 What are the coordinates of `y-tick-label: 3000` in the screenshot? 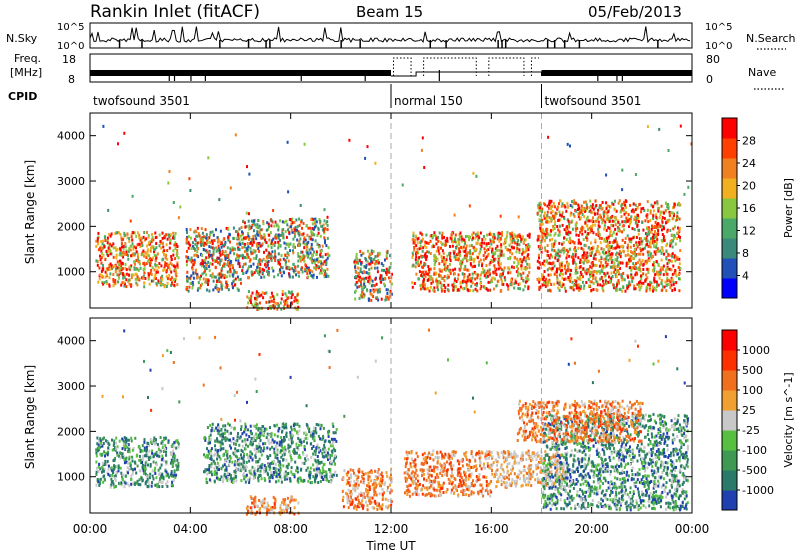 It's located at (71, 181).